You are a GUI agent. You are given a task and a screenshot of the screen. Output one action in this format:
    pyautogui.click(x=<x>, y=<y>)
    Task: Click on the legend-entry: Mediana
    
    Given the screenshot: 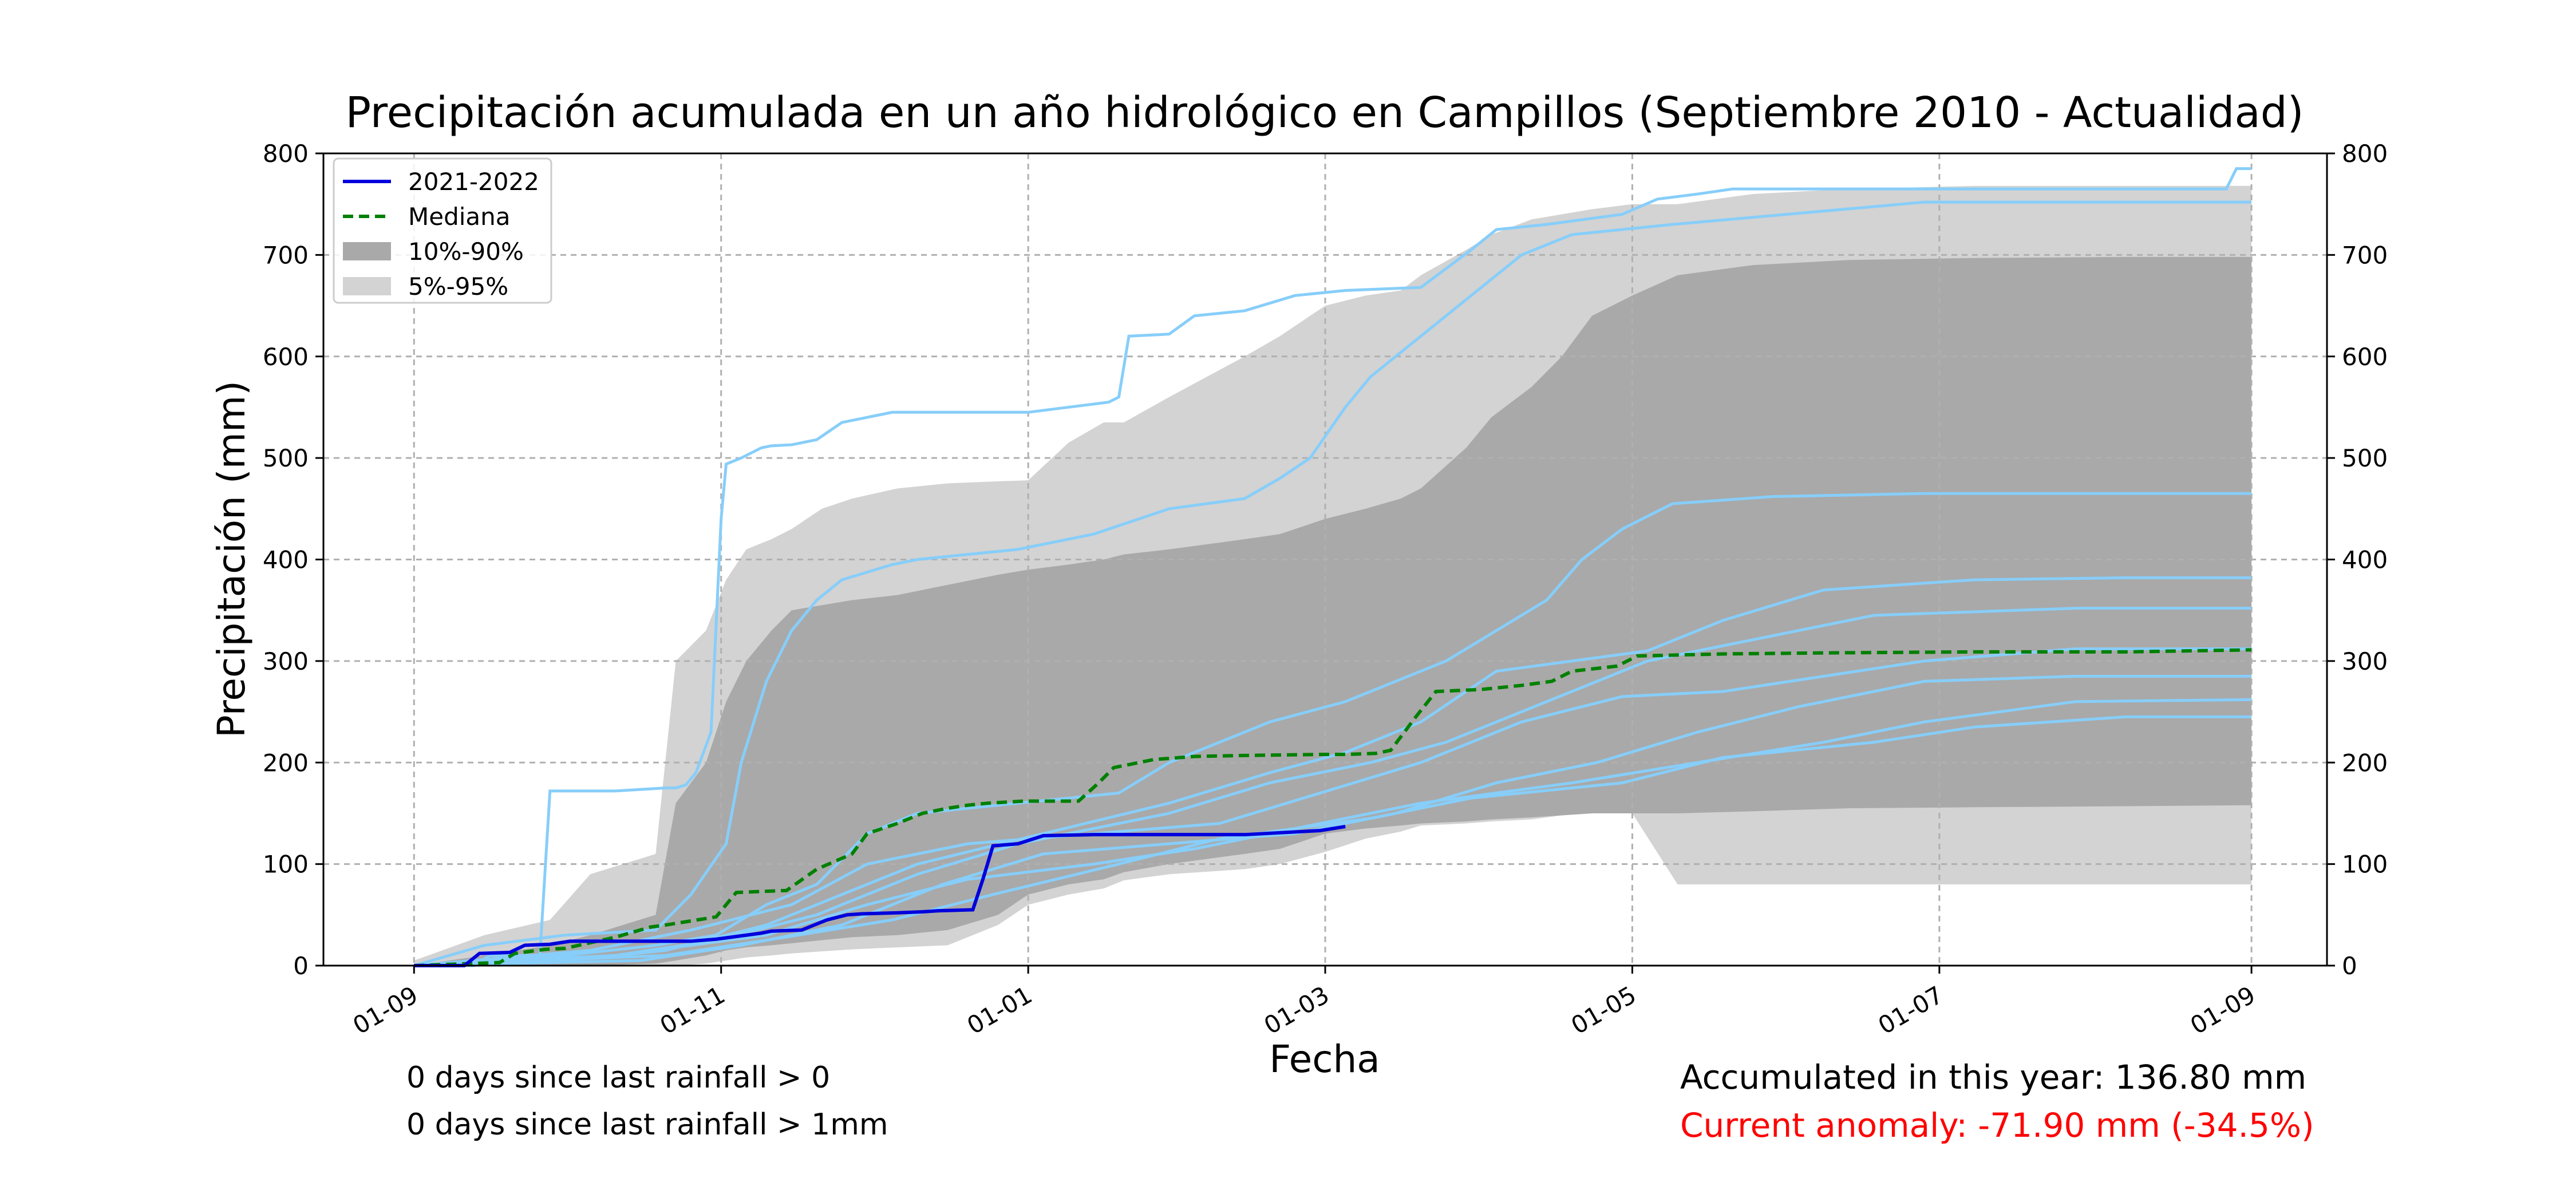 What is the action you would take?
    pyautogui.click(x=427, y=217)
    